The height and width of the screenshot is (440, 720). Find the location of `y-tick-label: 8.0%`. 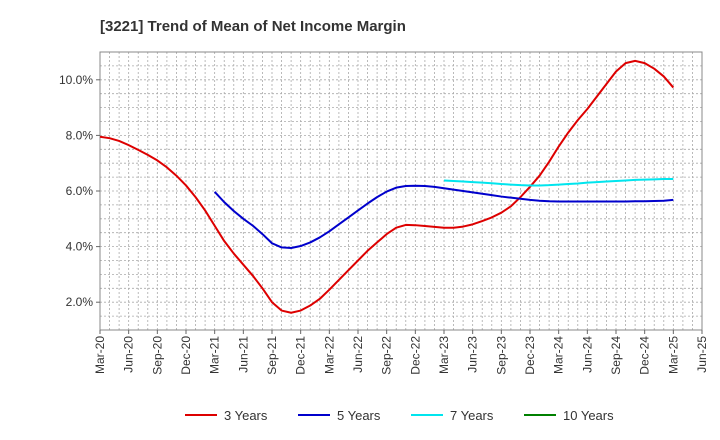

y-tick-label: 8.0% is located at coordinates (80, 135).